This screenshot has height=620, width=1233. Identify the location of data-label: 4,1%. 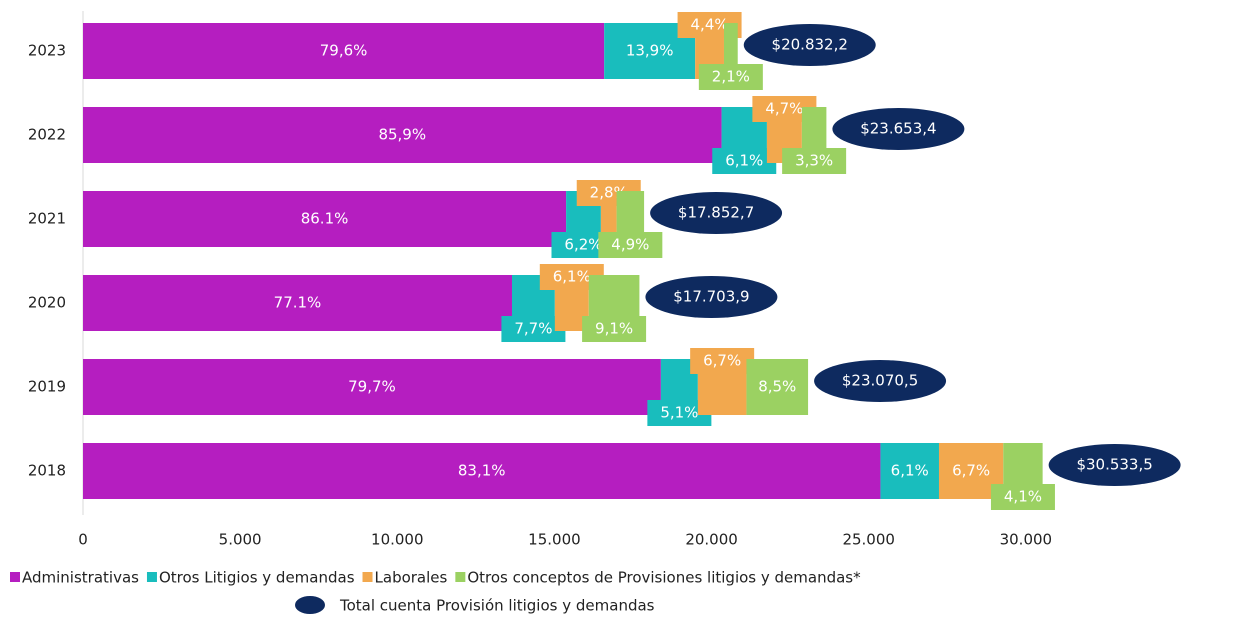
(1023, 497).